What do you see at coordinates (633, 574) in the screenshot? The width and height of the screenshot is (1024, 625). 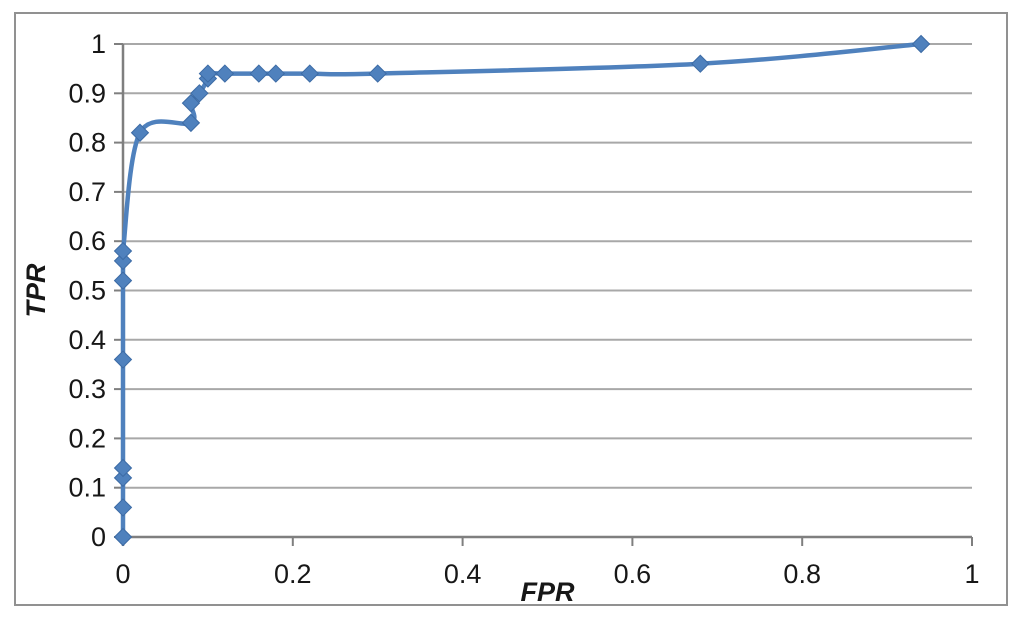 I see `x-tick-label: 0.6` at bounding box center [633, 574].